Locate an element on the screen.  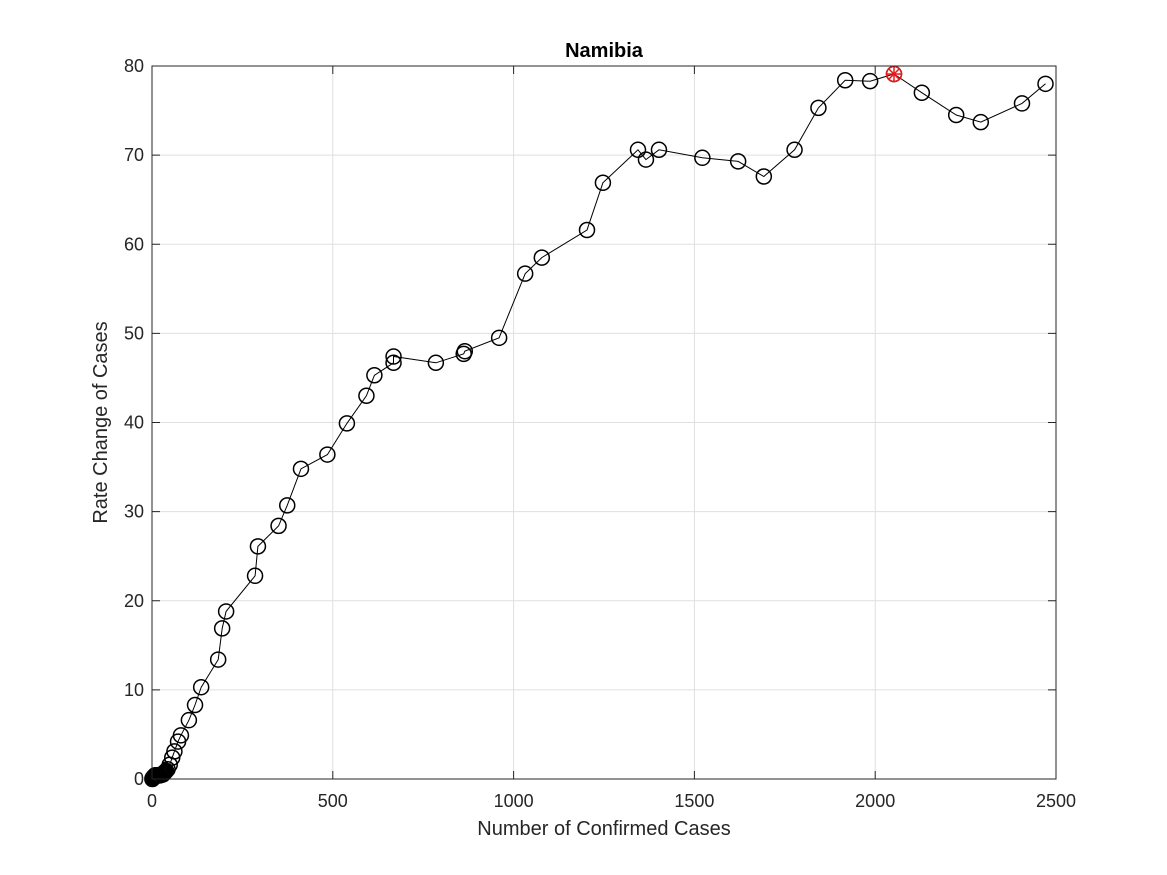
y-tick-label: 60 is located at coordinates (134, 244).